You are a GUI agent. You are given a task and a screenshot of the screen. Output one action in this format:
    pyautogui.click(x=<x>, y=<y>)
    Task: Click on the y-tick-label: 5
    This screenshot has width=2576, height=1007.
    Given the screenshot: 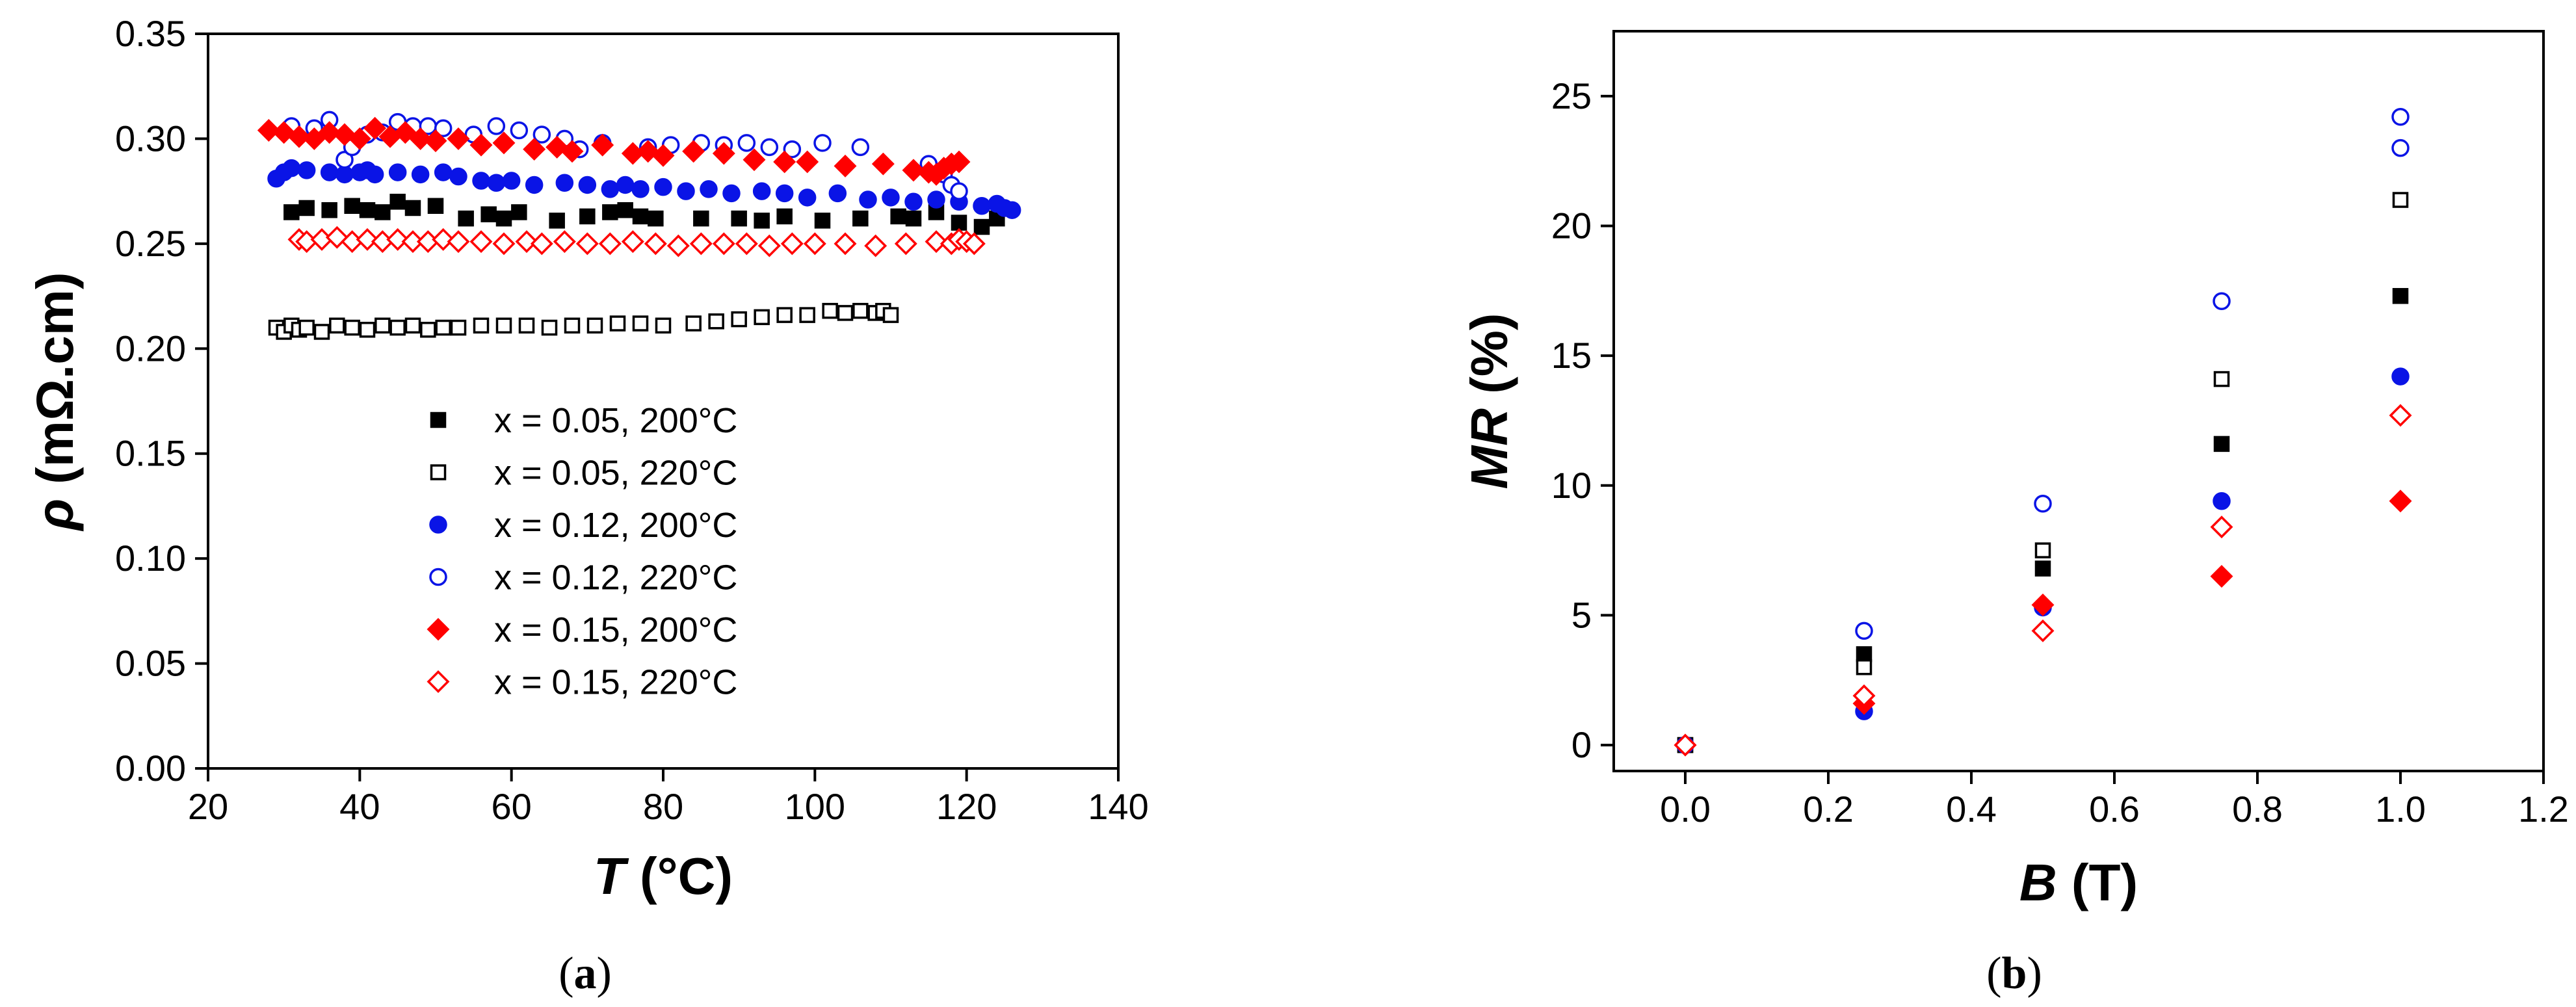 What is the action you would take?
    pyautogui.click(x=1581, y=614)
    